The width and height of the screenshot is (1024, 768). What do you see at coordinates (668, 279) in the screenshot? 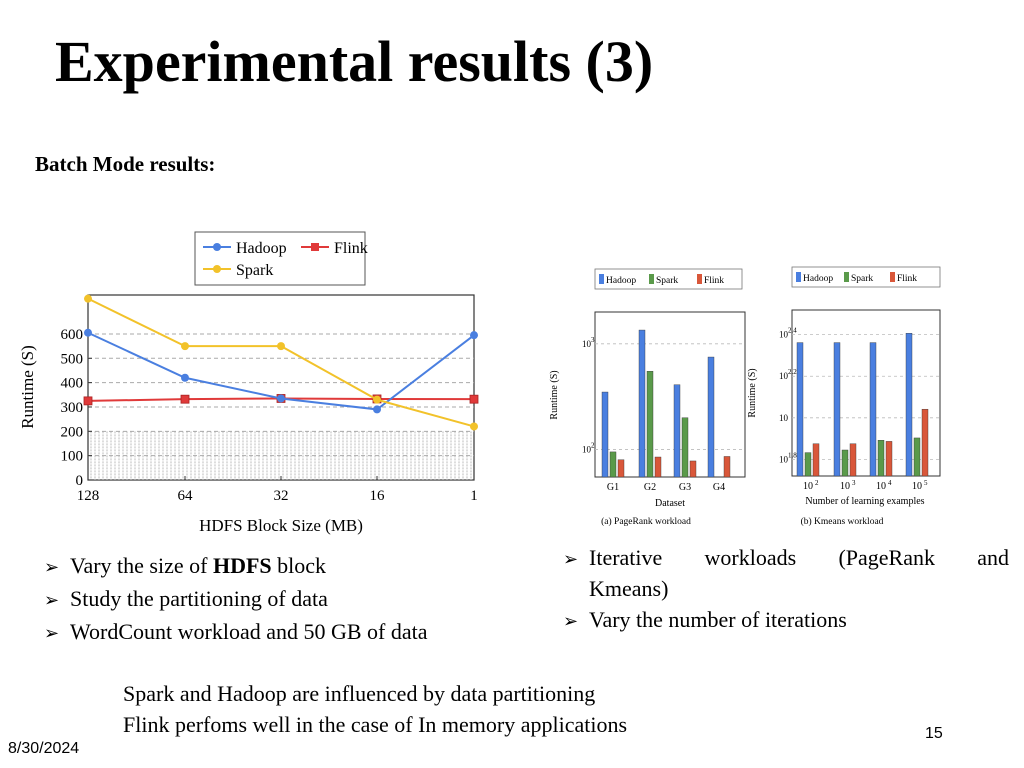
I see `pagerank-legend` at bounding box center [668, 279].